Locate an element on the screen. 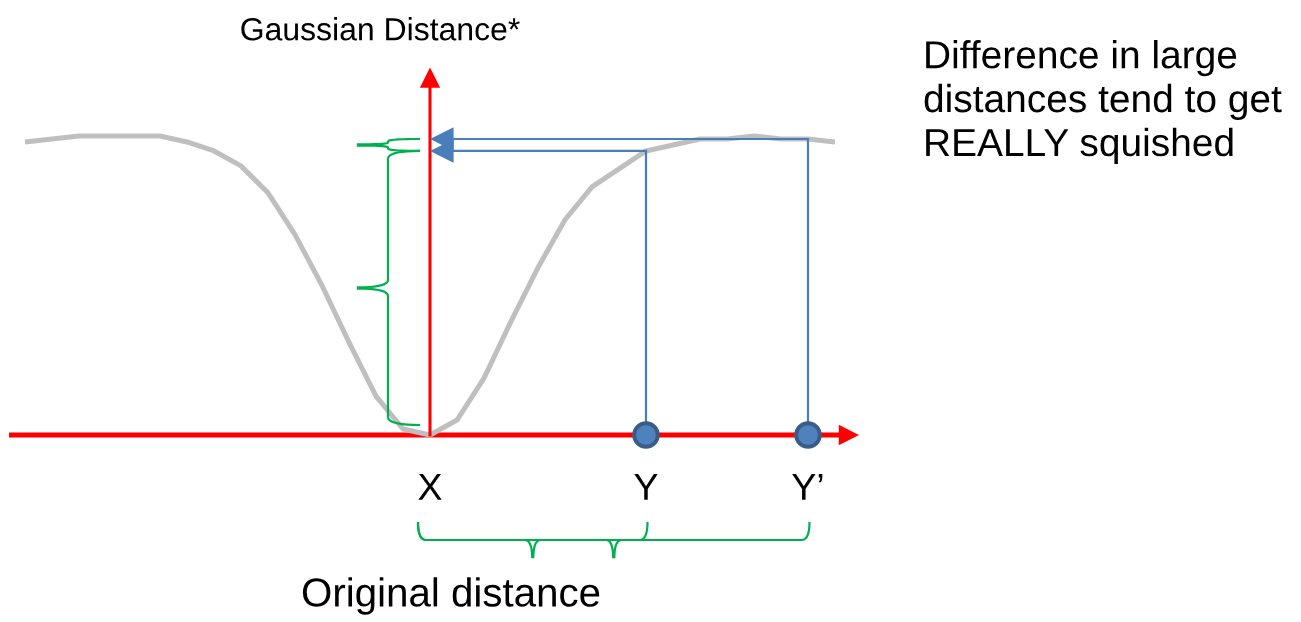  text: Difference in large distances tend to get REALLY squished is located at coordinates (1103, 102).